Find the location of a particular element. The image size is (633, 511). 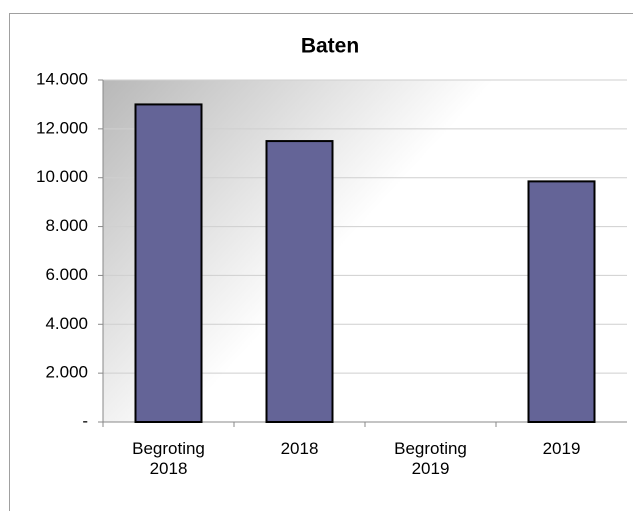

x-tick-label: Begroting 2018 is located at coordinates (168, 458).